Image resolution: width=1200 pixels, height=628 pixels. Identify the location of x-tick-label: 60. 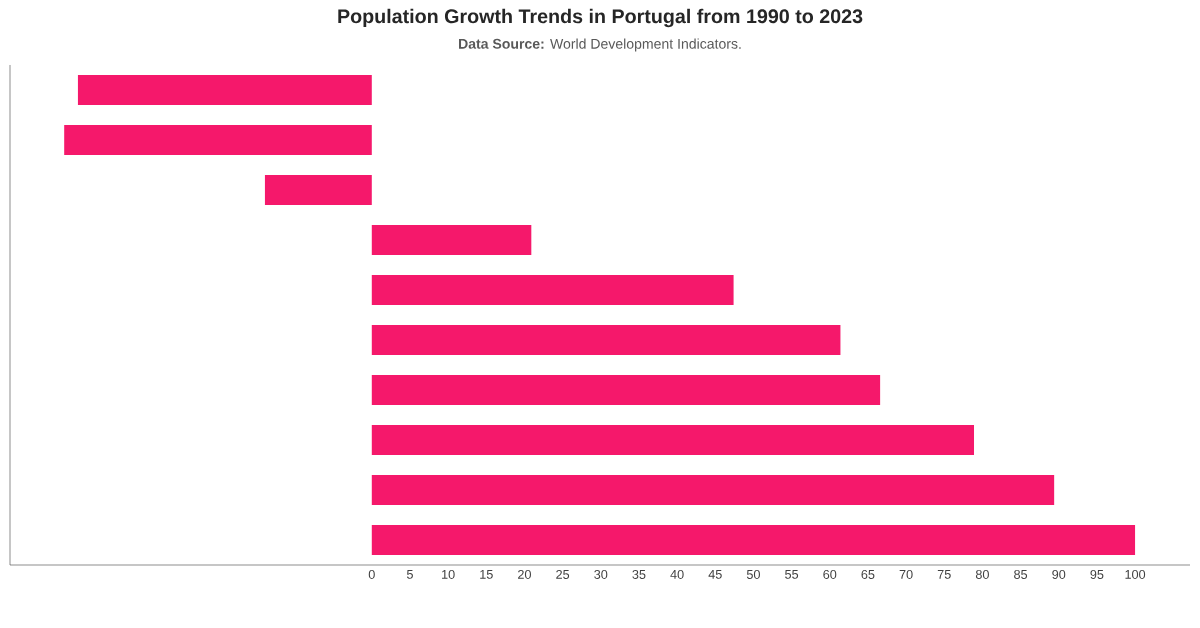
(830, 574).